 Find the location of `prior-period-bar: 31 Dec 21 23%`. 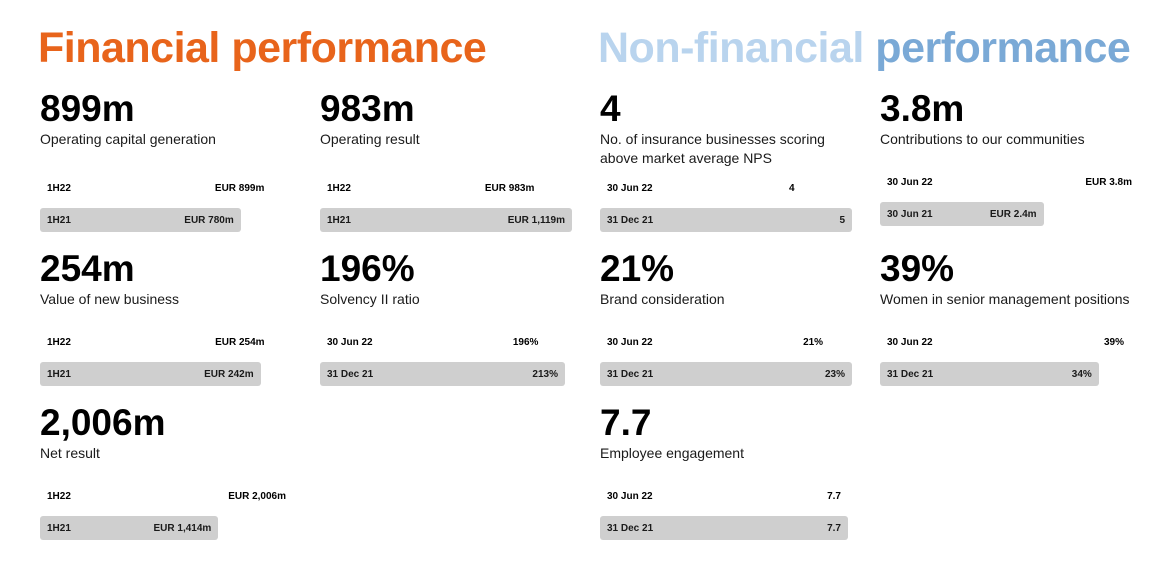

prior-period-bar: 31 Dec 21 23% is located at coordinates (726, 374).